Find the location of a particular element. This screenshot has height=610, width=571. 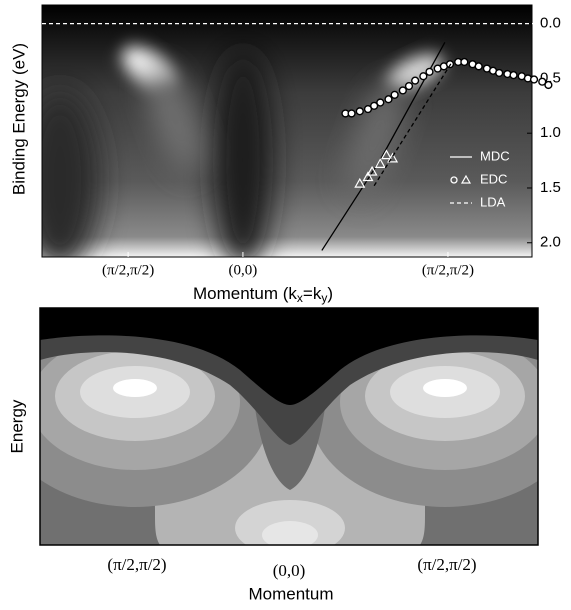

y-axis-label: Energy is located at coordinates (16, 426).